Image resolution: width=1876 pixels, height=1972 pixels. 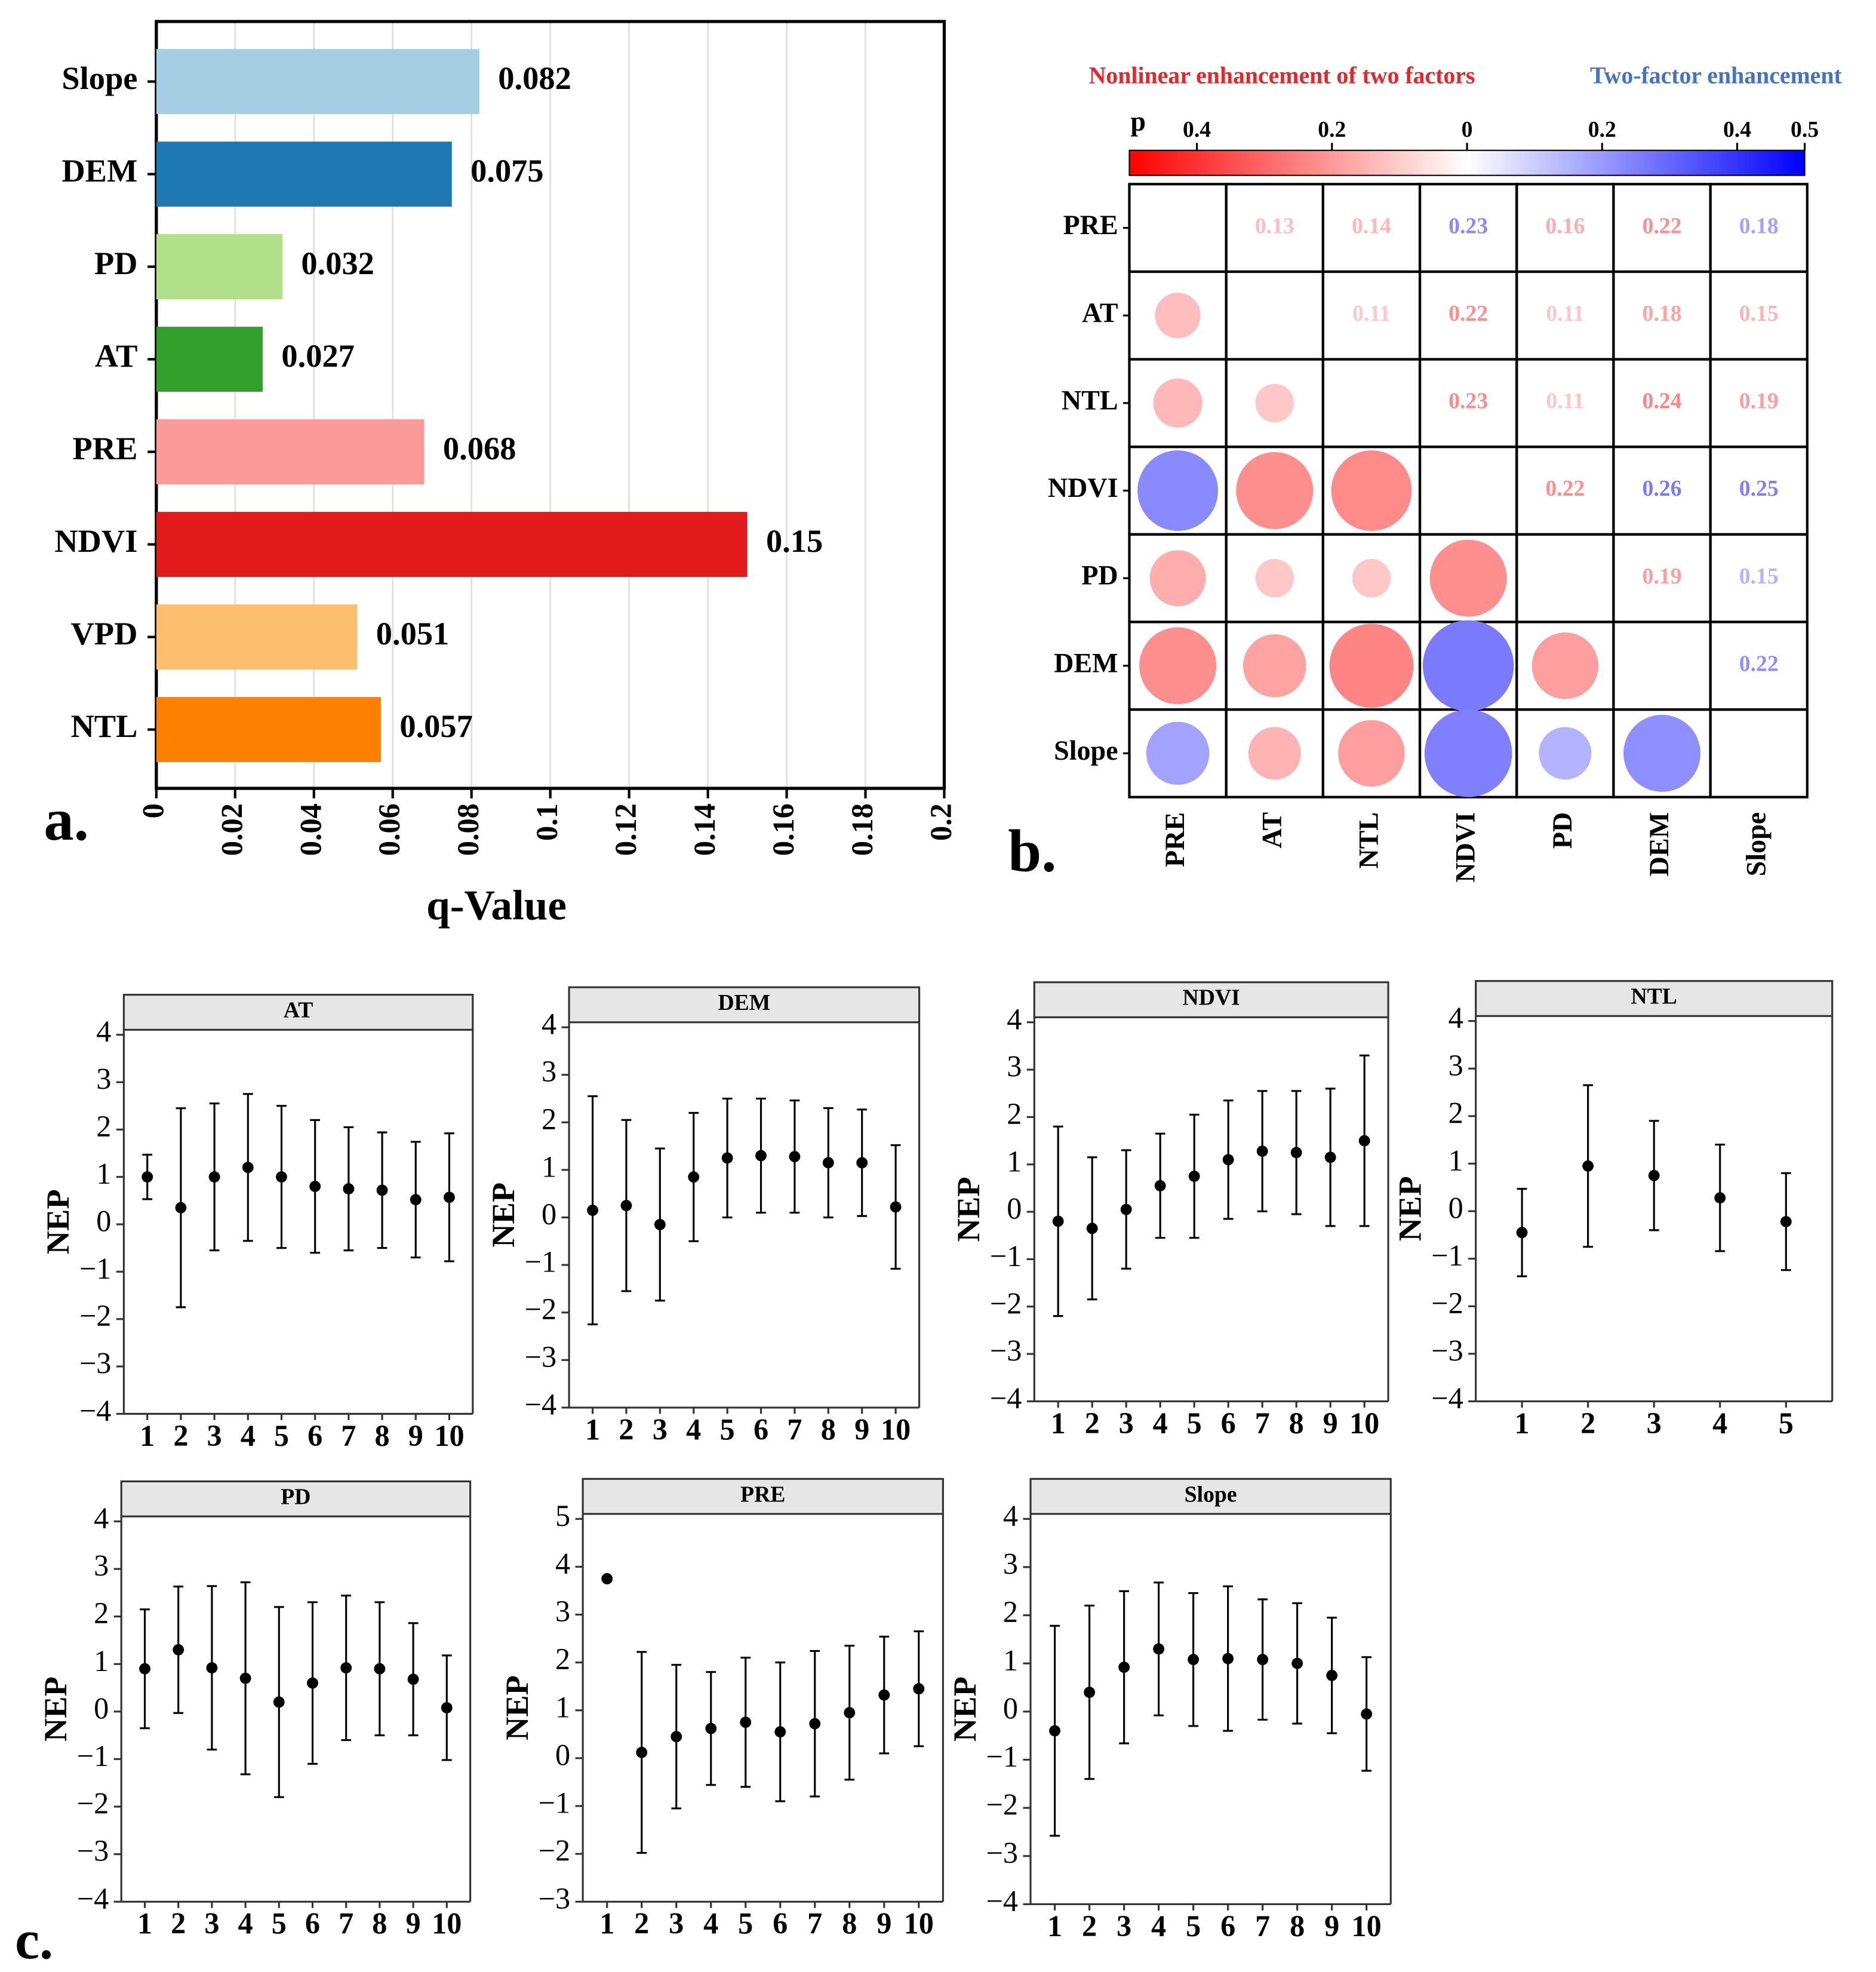 What do you see at coordinates (1158, 1926) in the screenshot?
I see `x-tick-label: 4` at bounding box center [1158, 1926].